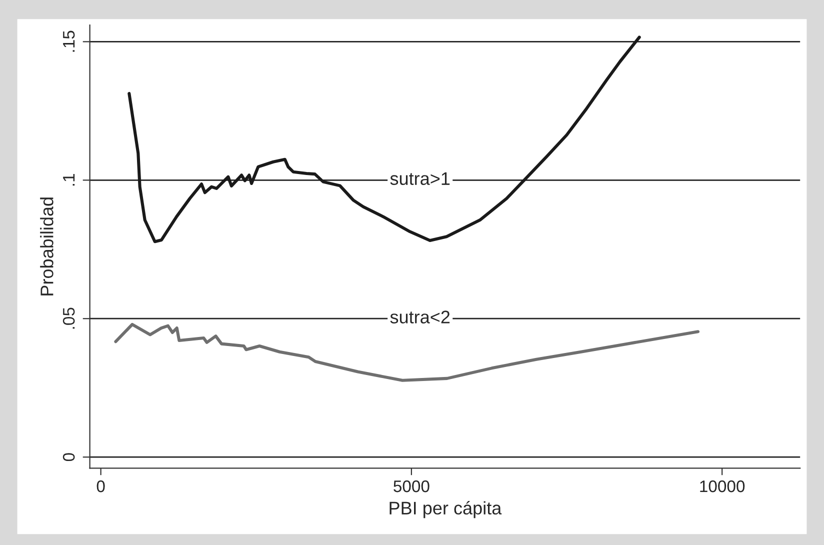 The image size is (824, 545). What do you see at coordinates (420, 317) in the screenshot?
I see `ref-line-label: sutra<2` at bounding box center [420, 317].